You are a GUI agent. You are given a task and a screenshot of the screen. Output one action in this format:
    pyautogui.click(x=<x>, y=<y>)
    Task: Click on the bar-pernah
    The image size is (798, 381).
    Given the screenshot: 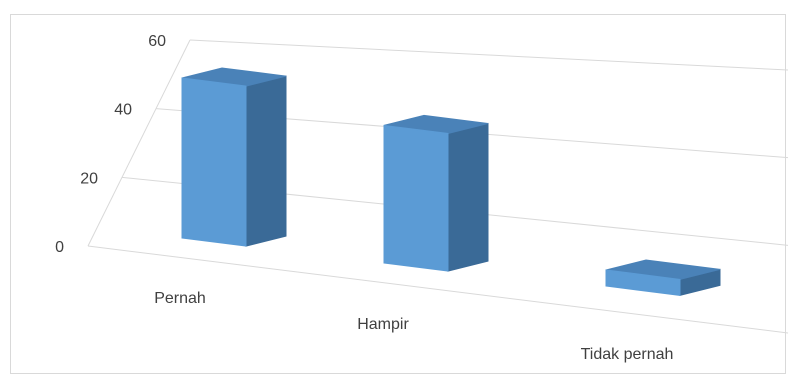 What is the action you would take?
    pyautogui.click(x=234, y=157)
    